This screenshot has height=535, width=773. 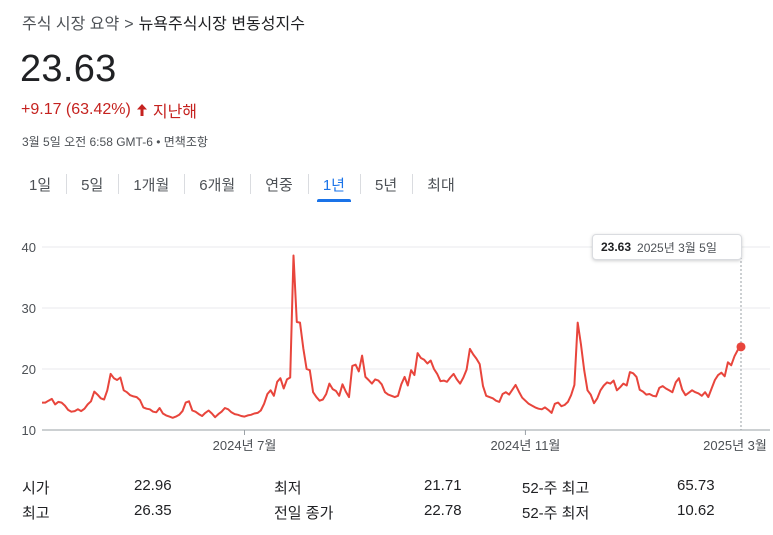 What do you see at coordinates (76, 109) in the screenshot?
I see `price-change-value: +9.17 (63.42%)` at bounding box center [76, 109].